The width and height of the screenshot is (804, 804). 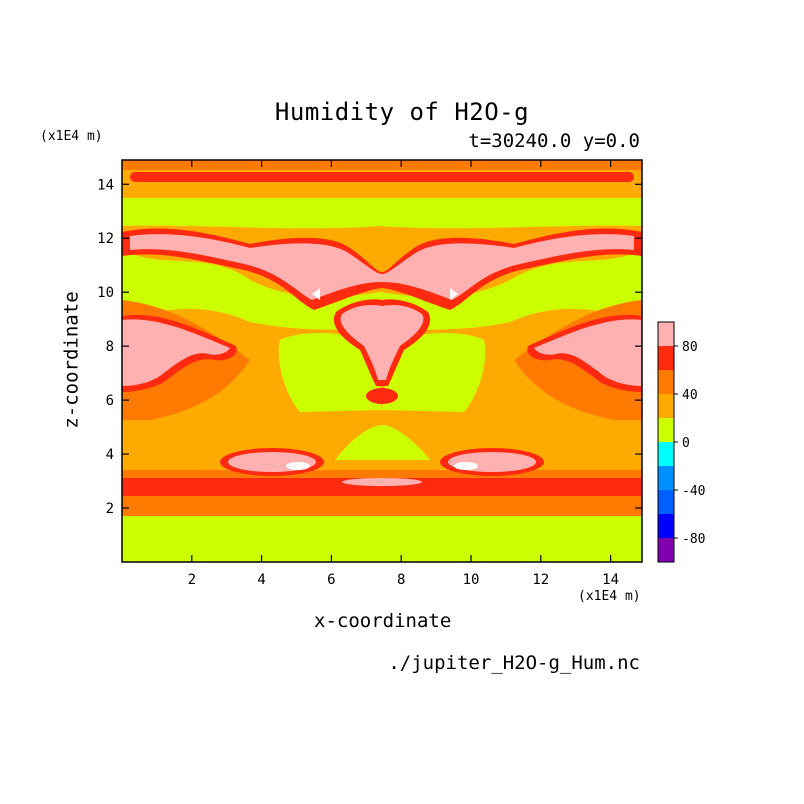 What do you see at coordinates (681, 442) in the screenshot?
I see `colorbar: 80 40 0 -40 -80` at bounding box center [681, 442].